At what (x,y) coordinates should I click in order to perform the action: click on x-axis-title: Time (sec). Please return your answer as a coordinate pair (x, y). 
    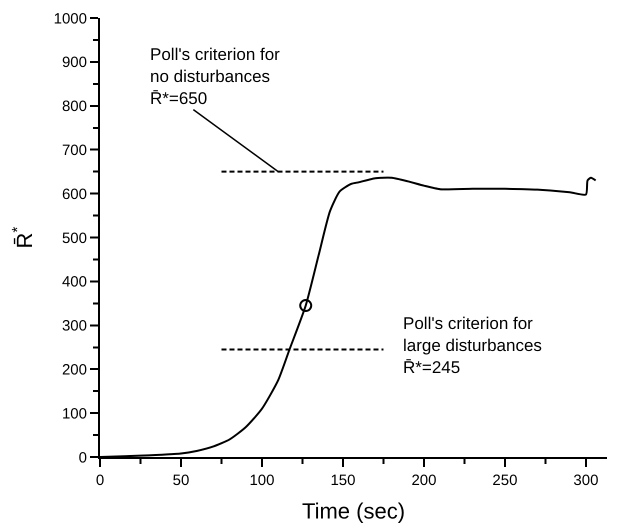
    Looking at the image, I should click on (354, 511).